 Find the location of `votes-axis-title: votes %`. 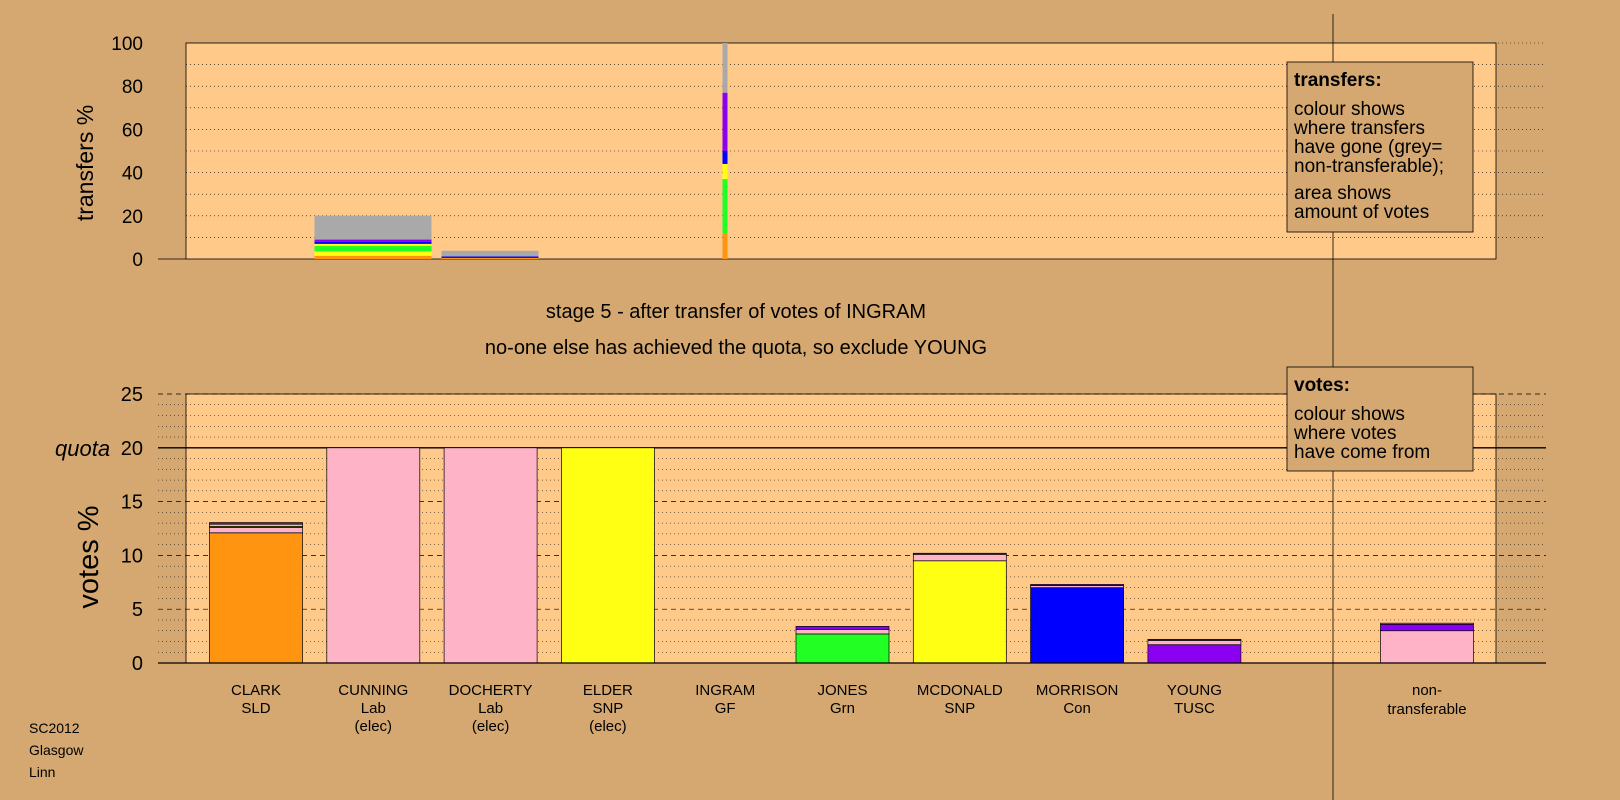

votes-axis-title: votes % is located at coordinates (89, 556).